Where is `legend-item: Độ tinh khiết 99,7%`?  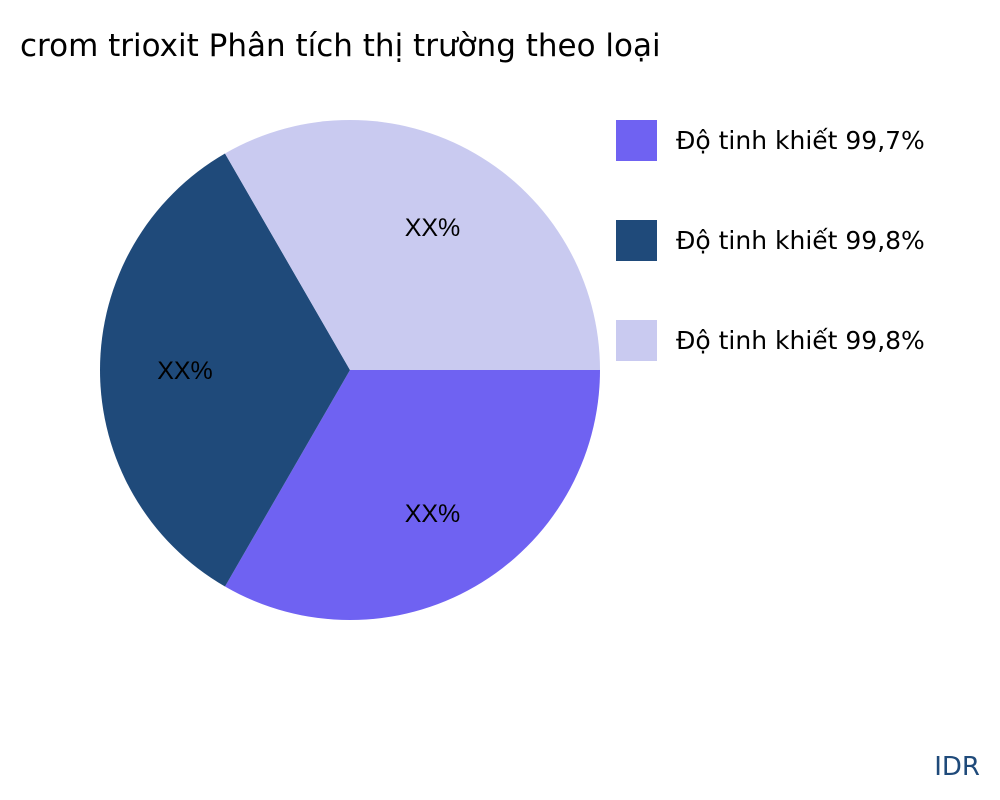 legend-item: Độ tinh khiết 99,7% is located at coordinates (770, 140).